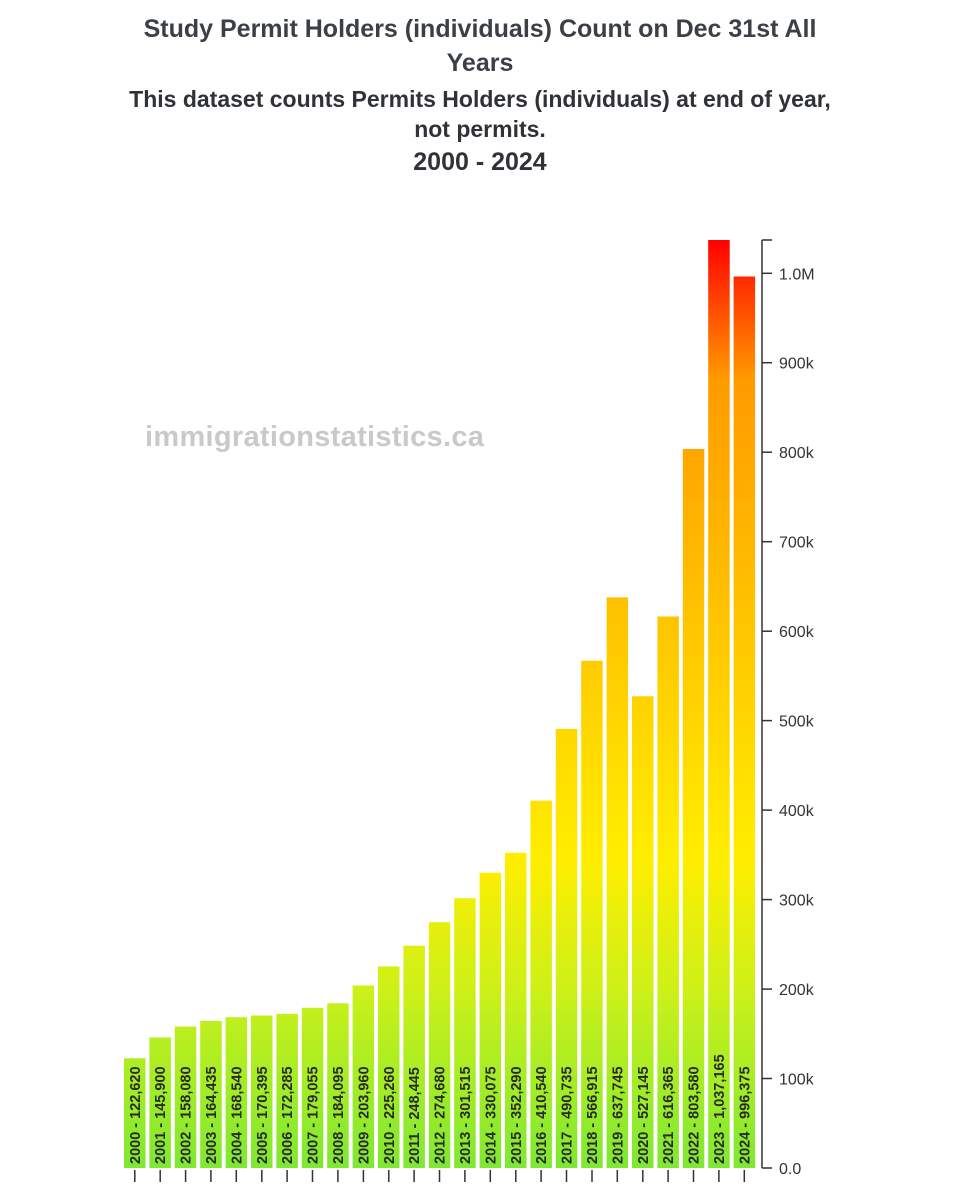 Image resolution: width=960 pixels, height=1200 pixels. What do you see at coordinates (439, 1045) in the screenshot?
I see `bar-2012` at bounding box center [439, 1045].